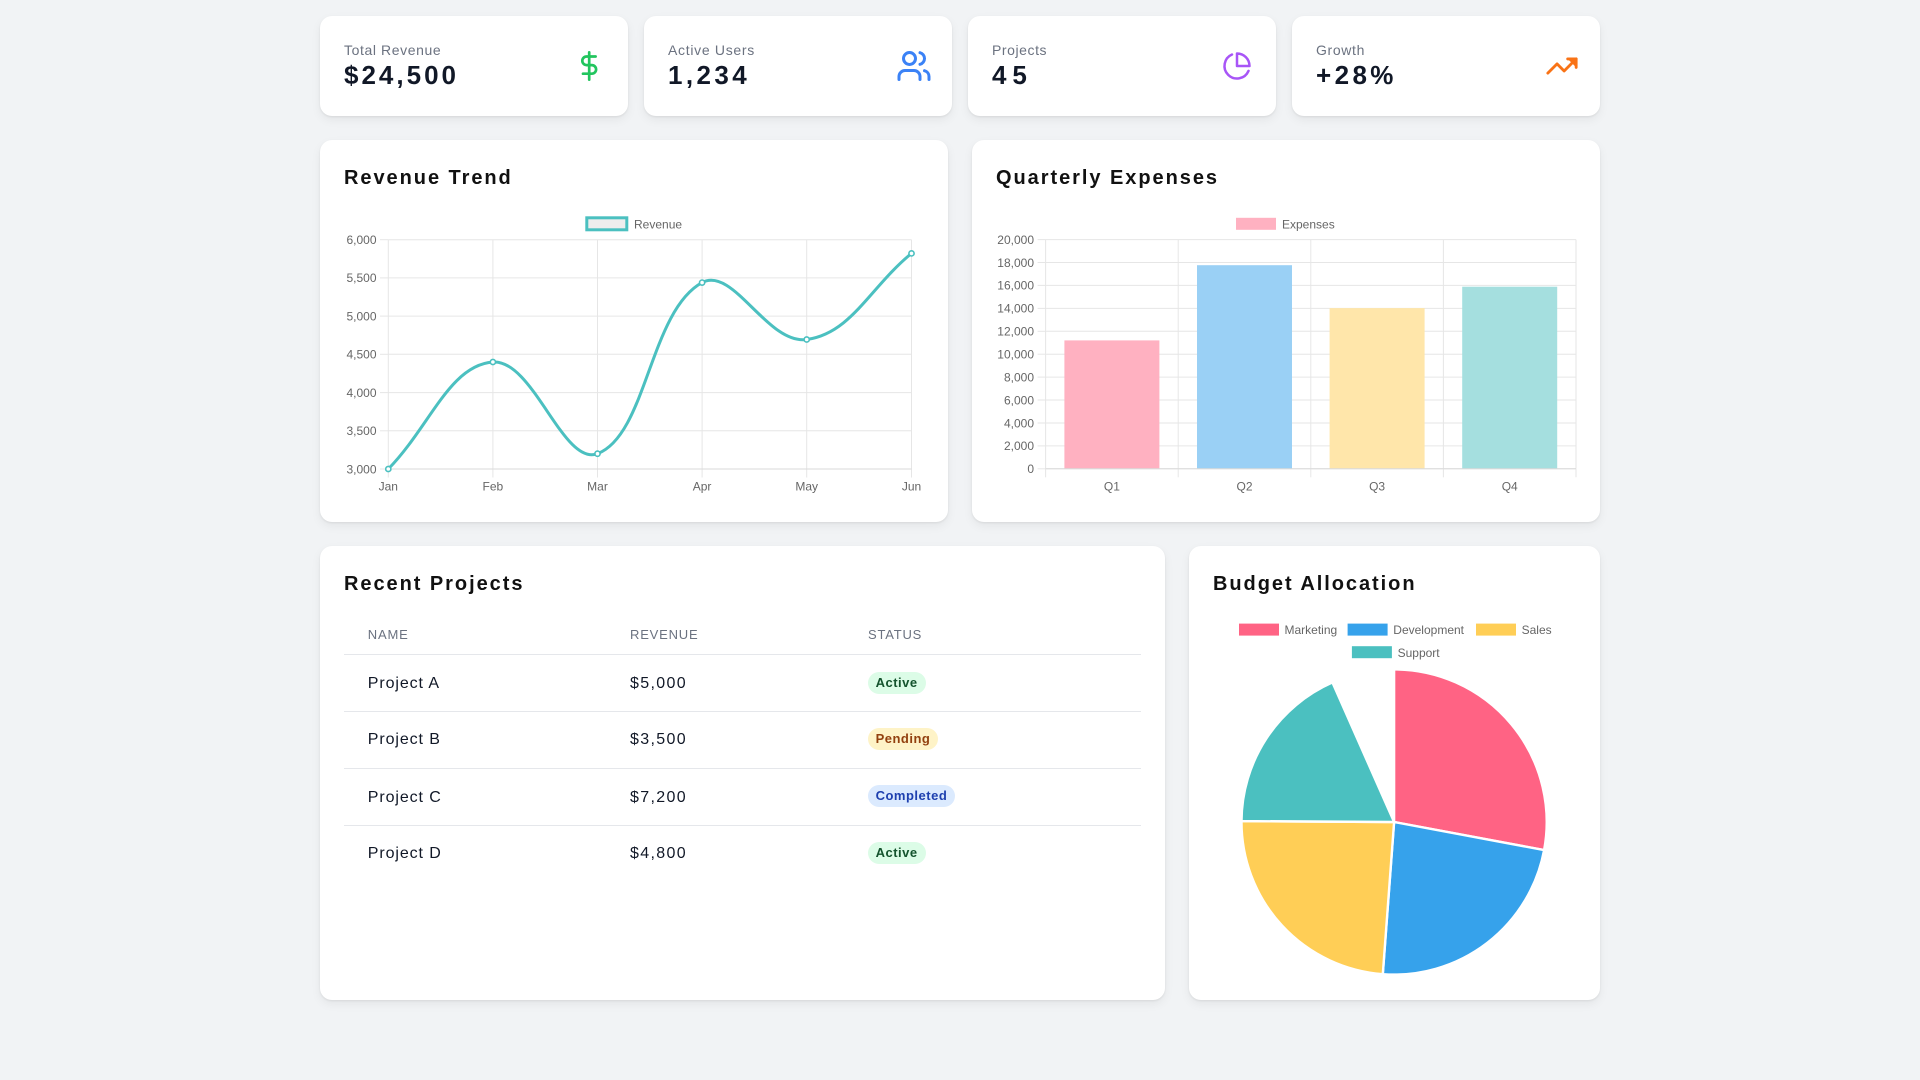 This screenshot has height=1080, width=1920. Describe the element at coordinates (597, 487) in the screenshot. I see `svg-text: Mar` at that location.